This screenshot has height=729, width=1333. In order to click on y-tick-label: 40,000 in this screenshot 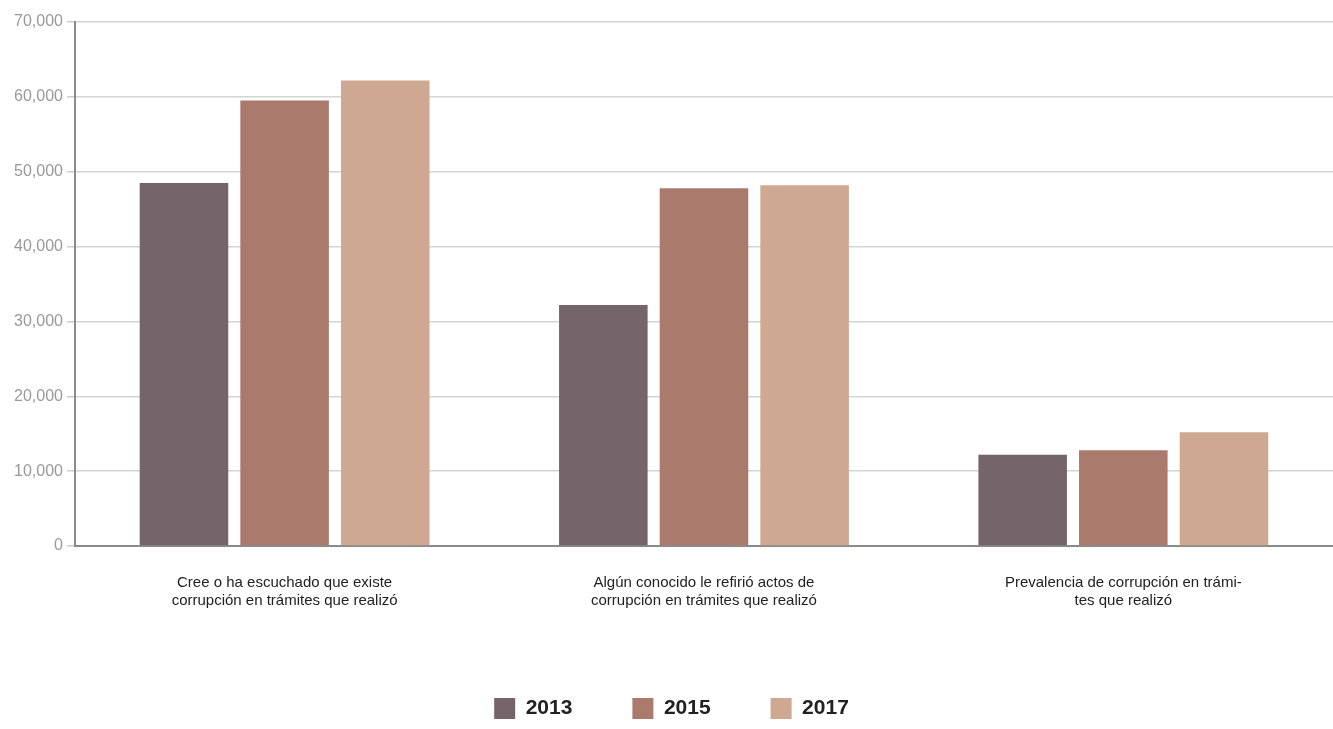, I will do `click(39, 245)`.